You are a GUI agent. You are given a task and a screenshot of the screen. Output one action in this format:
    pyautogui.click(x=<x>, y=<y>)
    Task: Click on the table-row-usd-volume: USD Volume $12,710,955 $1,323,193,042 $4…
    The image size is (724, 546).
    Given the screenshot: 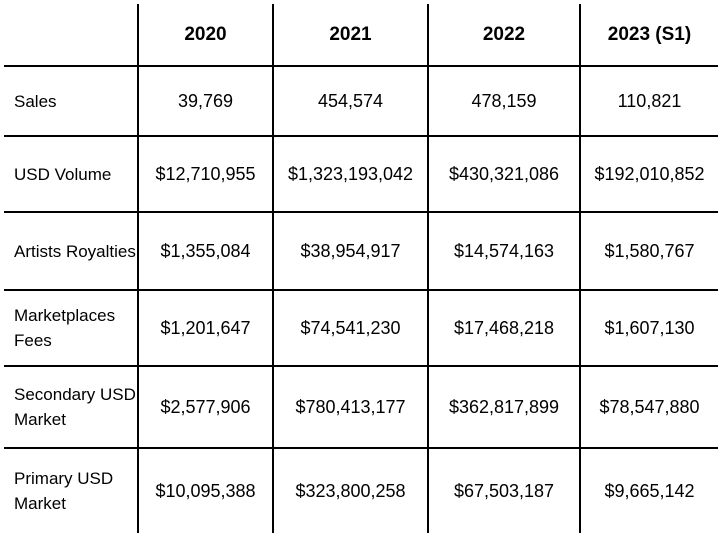 What is the action you would take?
    pyautogui.click(x=361, y=174)
    